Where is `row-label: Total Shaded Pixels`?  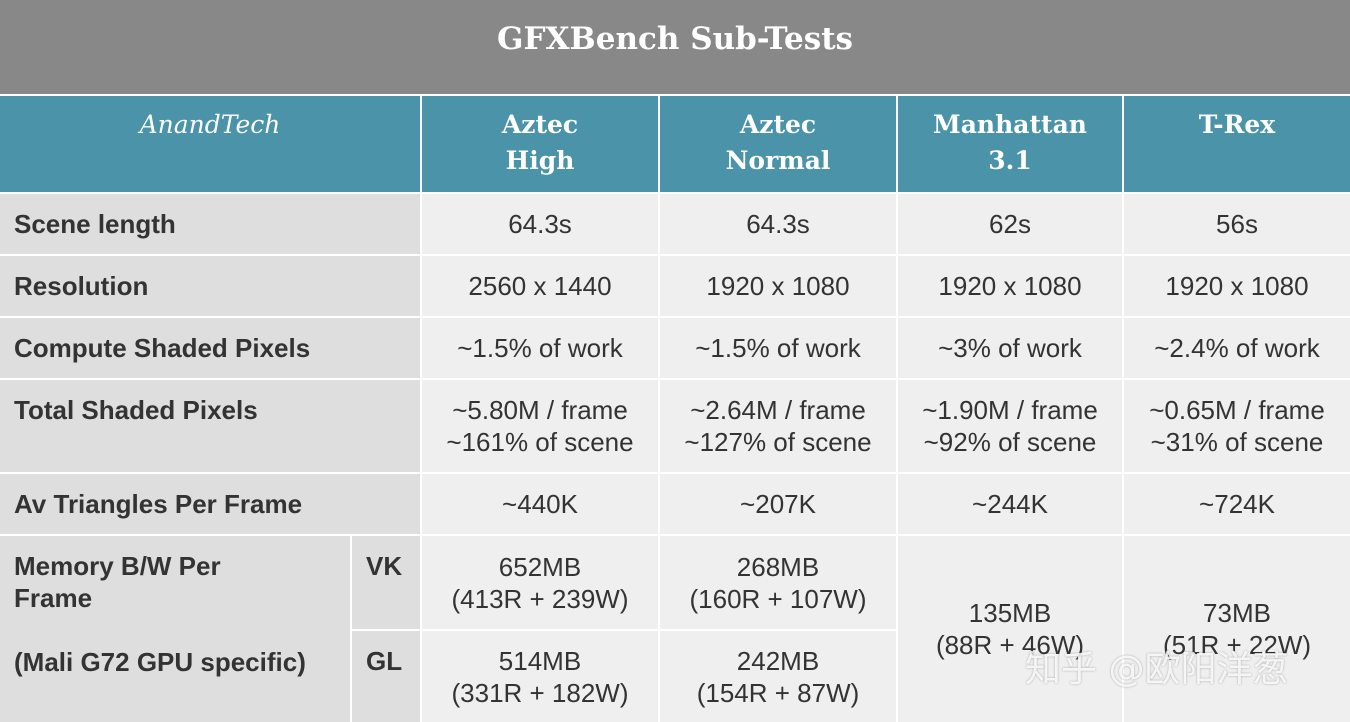
row-label: Total Shaded Pixels is located at coordinates (210, 426).